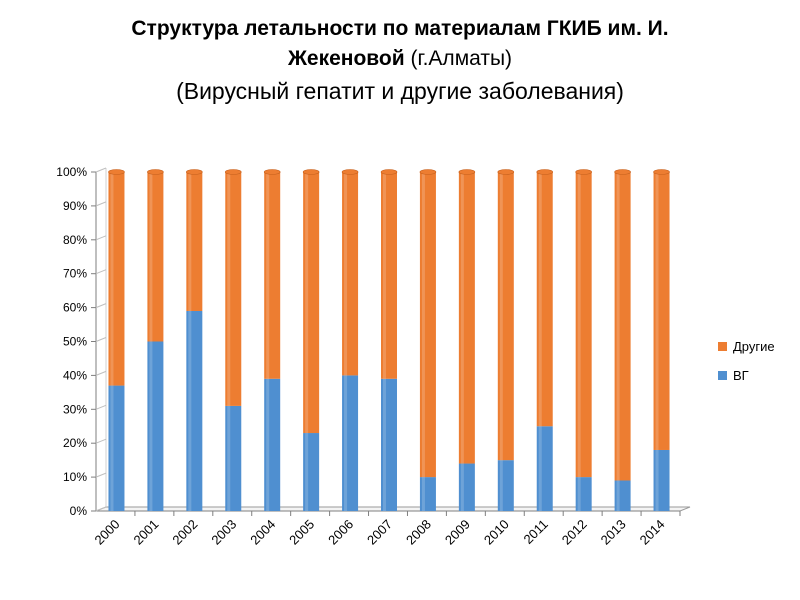 The width and height of the screenshot is (800, 600). Describe the element at coordinates (301, 532) in the screenshot. I see `x-tick-label: 2005` at that location.